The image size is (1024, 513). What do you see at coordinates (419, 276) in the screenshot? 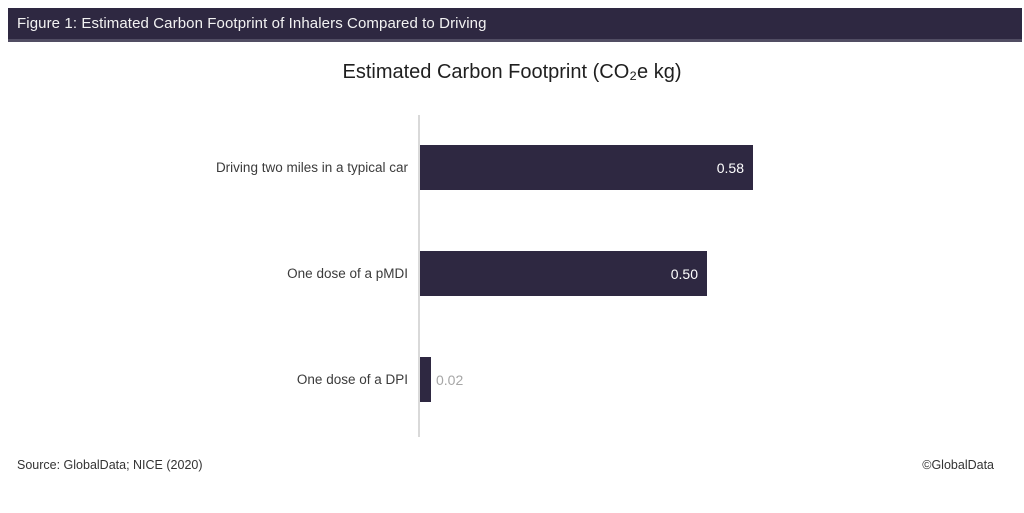
I see `axis-line` at bounding box center [419, 276].